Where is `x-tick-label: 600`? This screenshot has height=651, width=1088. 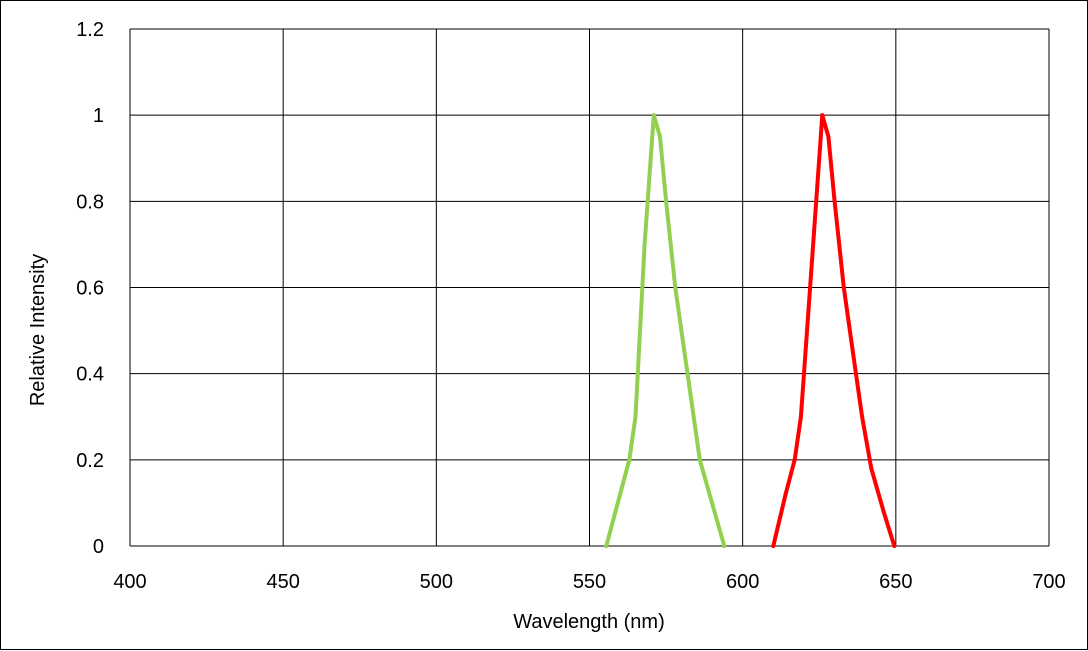 x-tick-label: 600 is located at coordinates (742, 582).